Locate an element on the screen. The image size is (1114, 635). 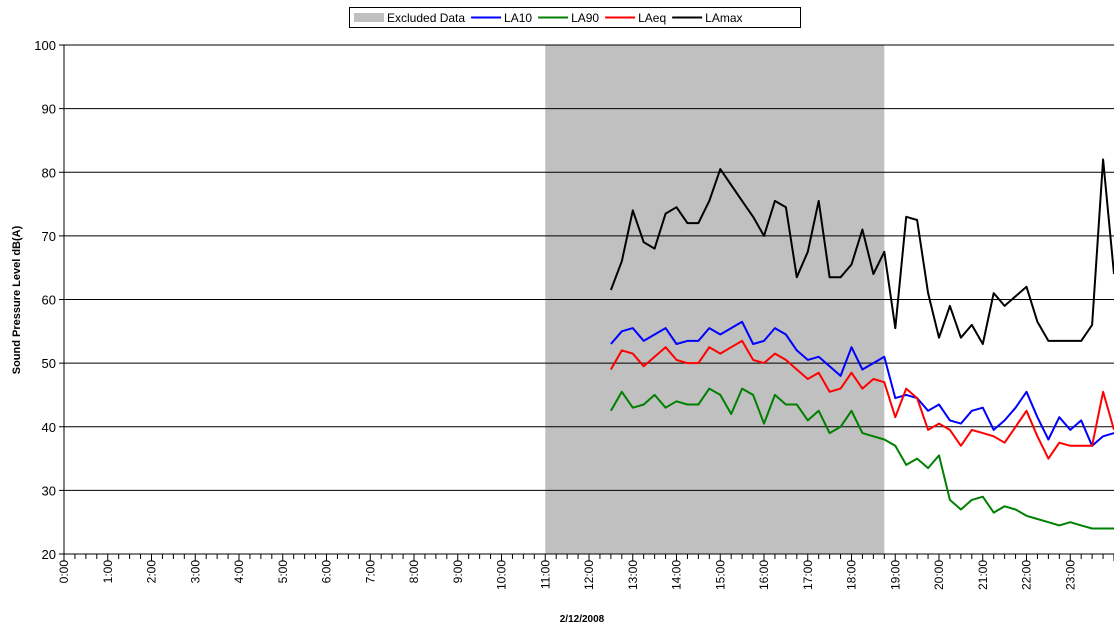
x-tick-label: 20:00 is located at coordinates (939, 575).